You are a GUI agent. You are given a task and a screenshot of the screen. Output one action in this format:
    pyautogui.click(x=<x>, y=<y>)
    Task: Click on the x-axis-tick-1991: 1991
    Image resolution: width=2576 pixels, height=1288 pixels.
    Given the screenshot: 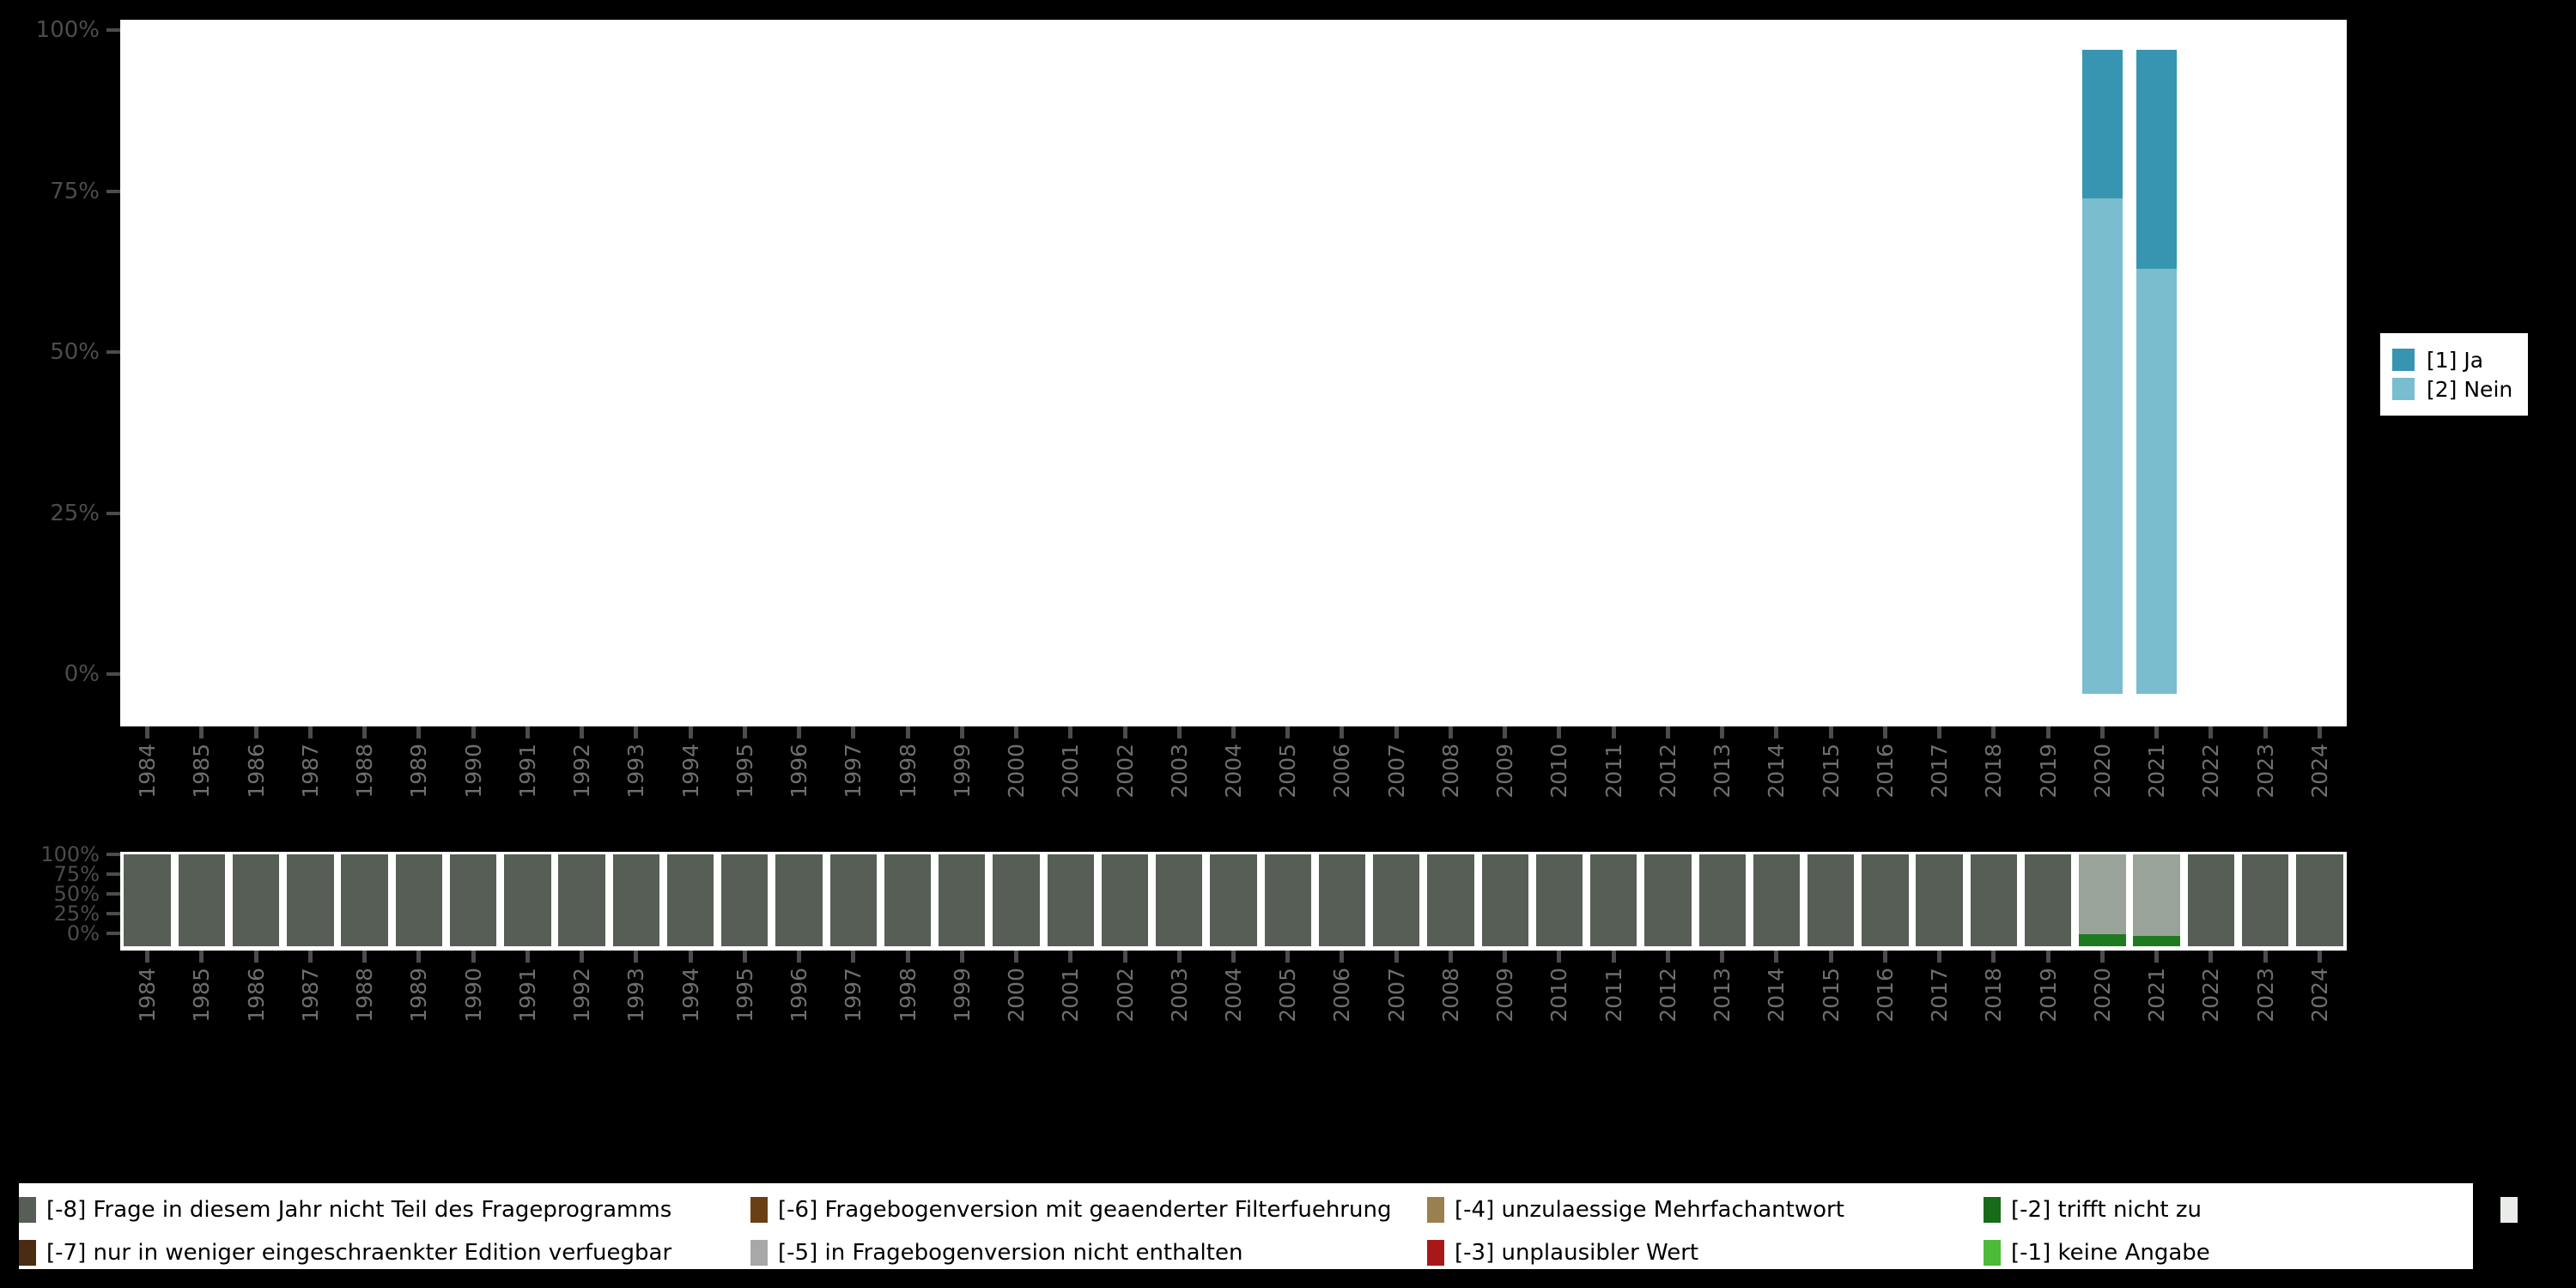 What is the action you would take?
    pyautogui.click(x=527, y=762)
    